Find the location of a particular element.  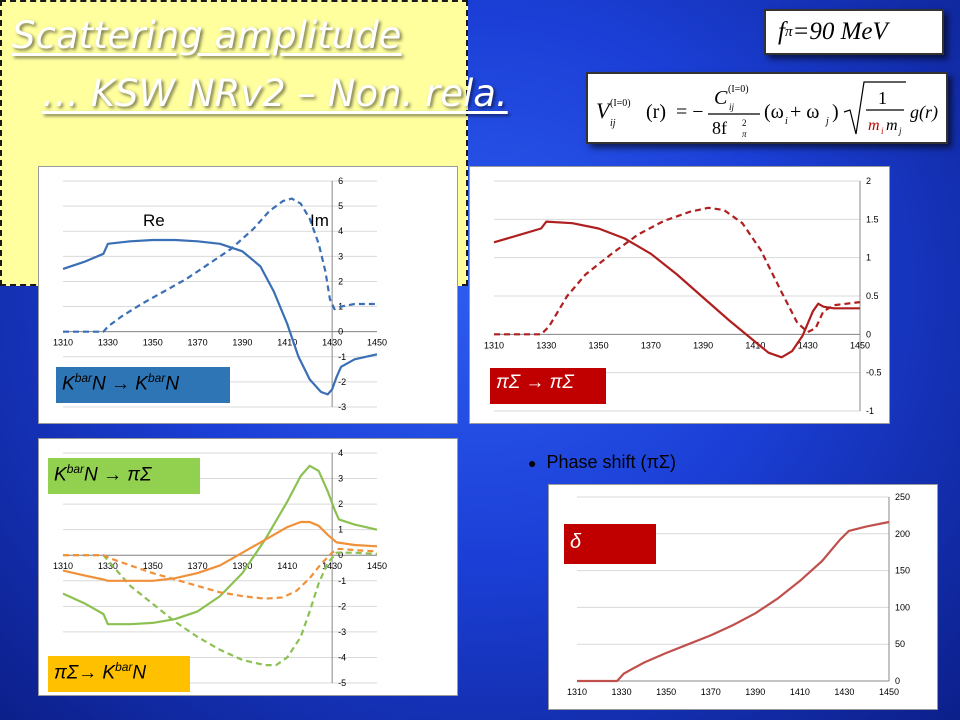

y-tick-label: -0.5 is located at coordinates (874, 373).